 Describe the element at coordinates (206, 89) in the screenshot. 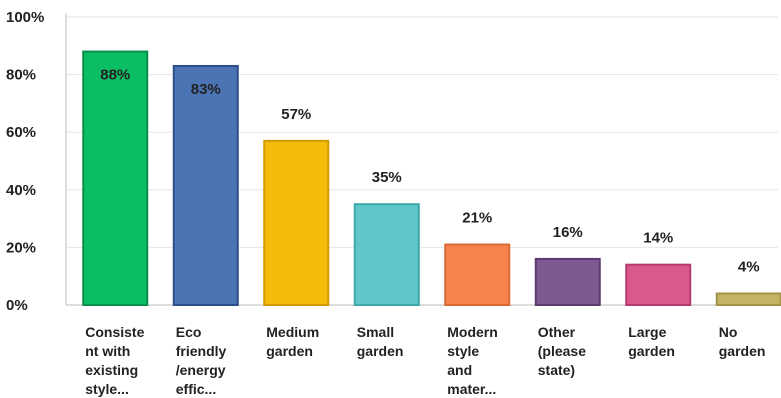

I see `data-label: 83%` at that location.